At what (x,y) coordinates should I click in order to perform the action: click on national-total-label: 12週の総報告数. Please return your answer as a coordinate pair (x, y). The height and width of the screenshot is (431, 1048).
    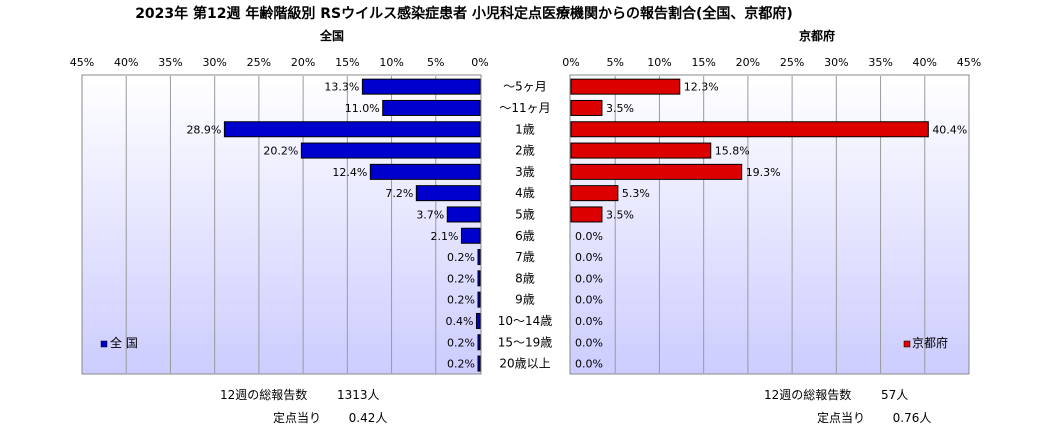
    Looking at the image, I should click on (264, 395).